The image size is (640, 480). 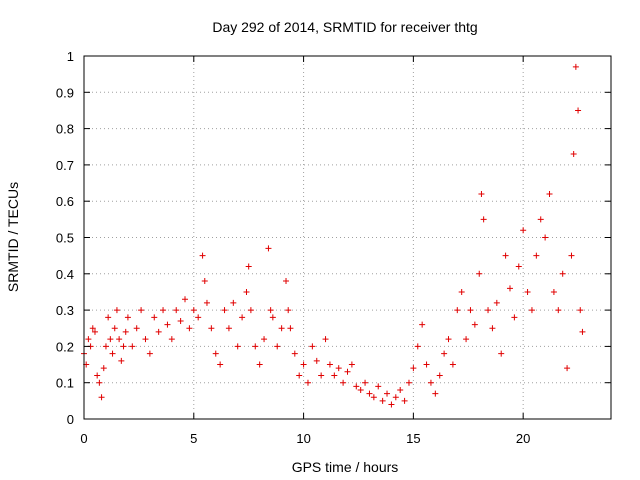 I want to click on x-tick-label: 0, so click(x=83, y=438).